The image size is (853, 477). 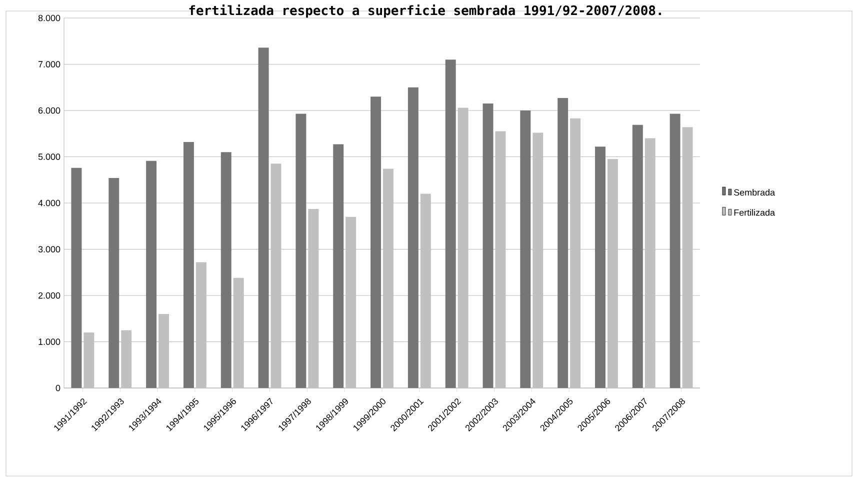 I want to click on y-tick-label: 7.000, so click(x=49, y=64).